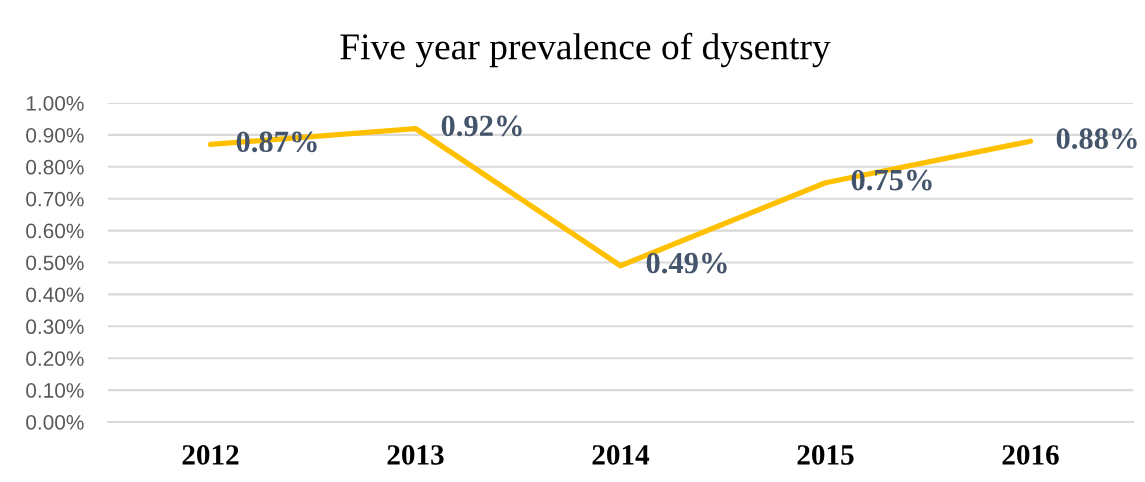 The width and height of the screenshot is (1145, 482). I want to click on x-tick-label: 2013, so click(415, 455).